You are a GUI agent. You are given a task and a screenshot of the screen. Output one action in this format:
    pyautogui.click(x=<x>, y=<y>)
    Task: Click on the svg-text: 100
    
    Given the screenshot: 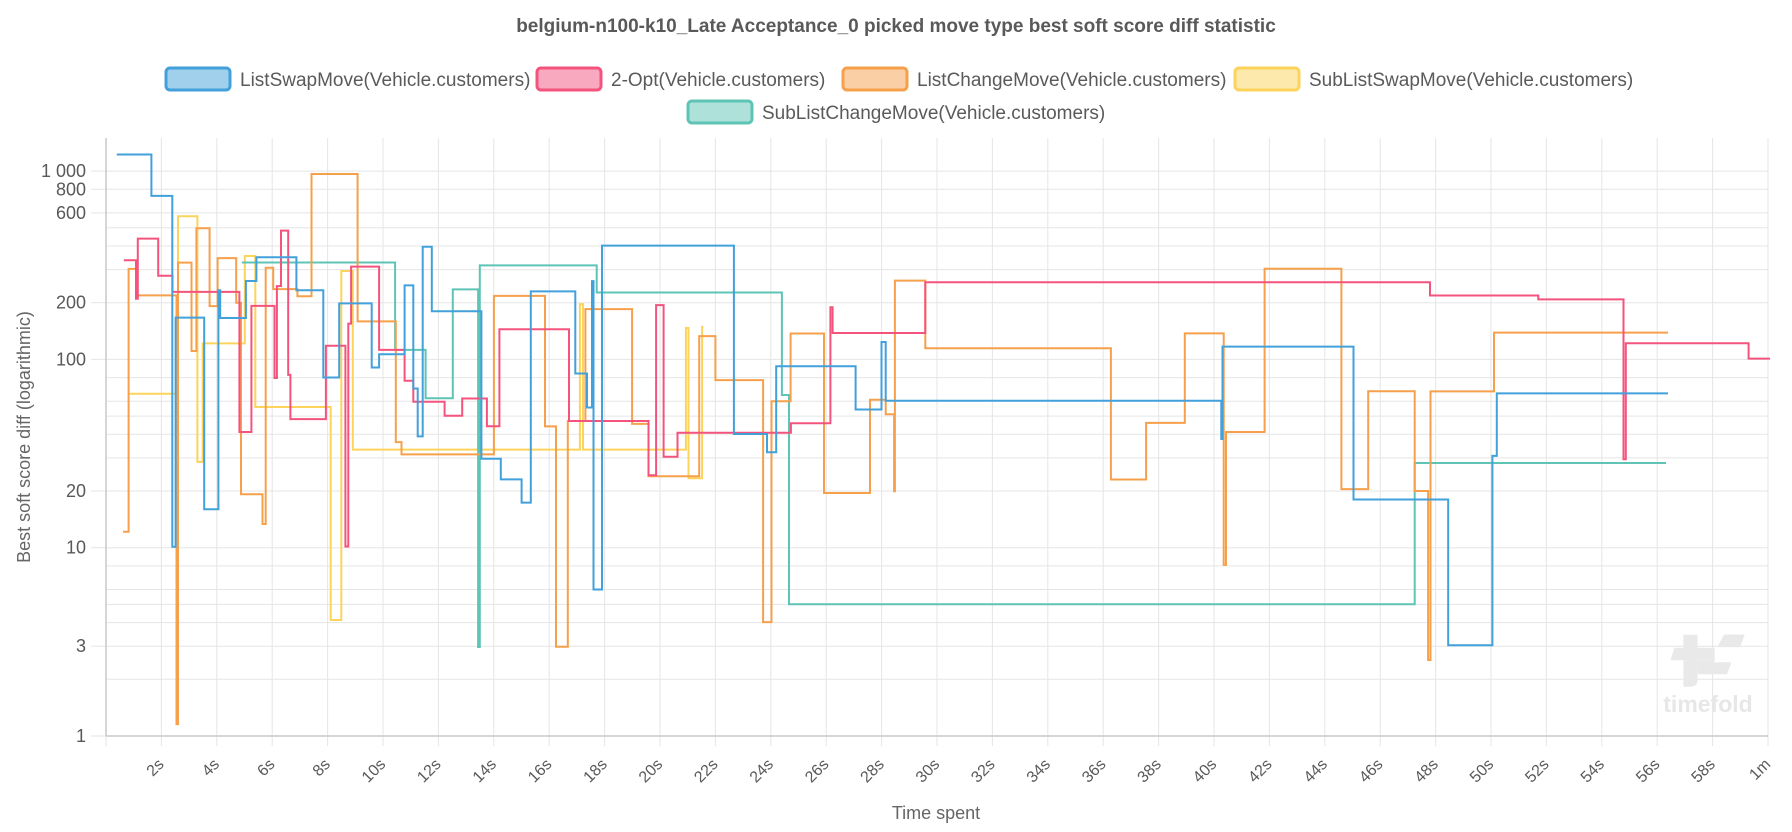 What is the action you would take?
    pyautogui.click(x=71, y=359)
    